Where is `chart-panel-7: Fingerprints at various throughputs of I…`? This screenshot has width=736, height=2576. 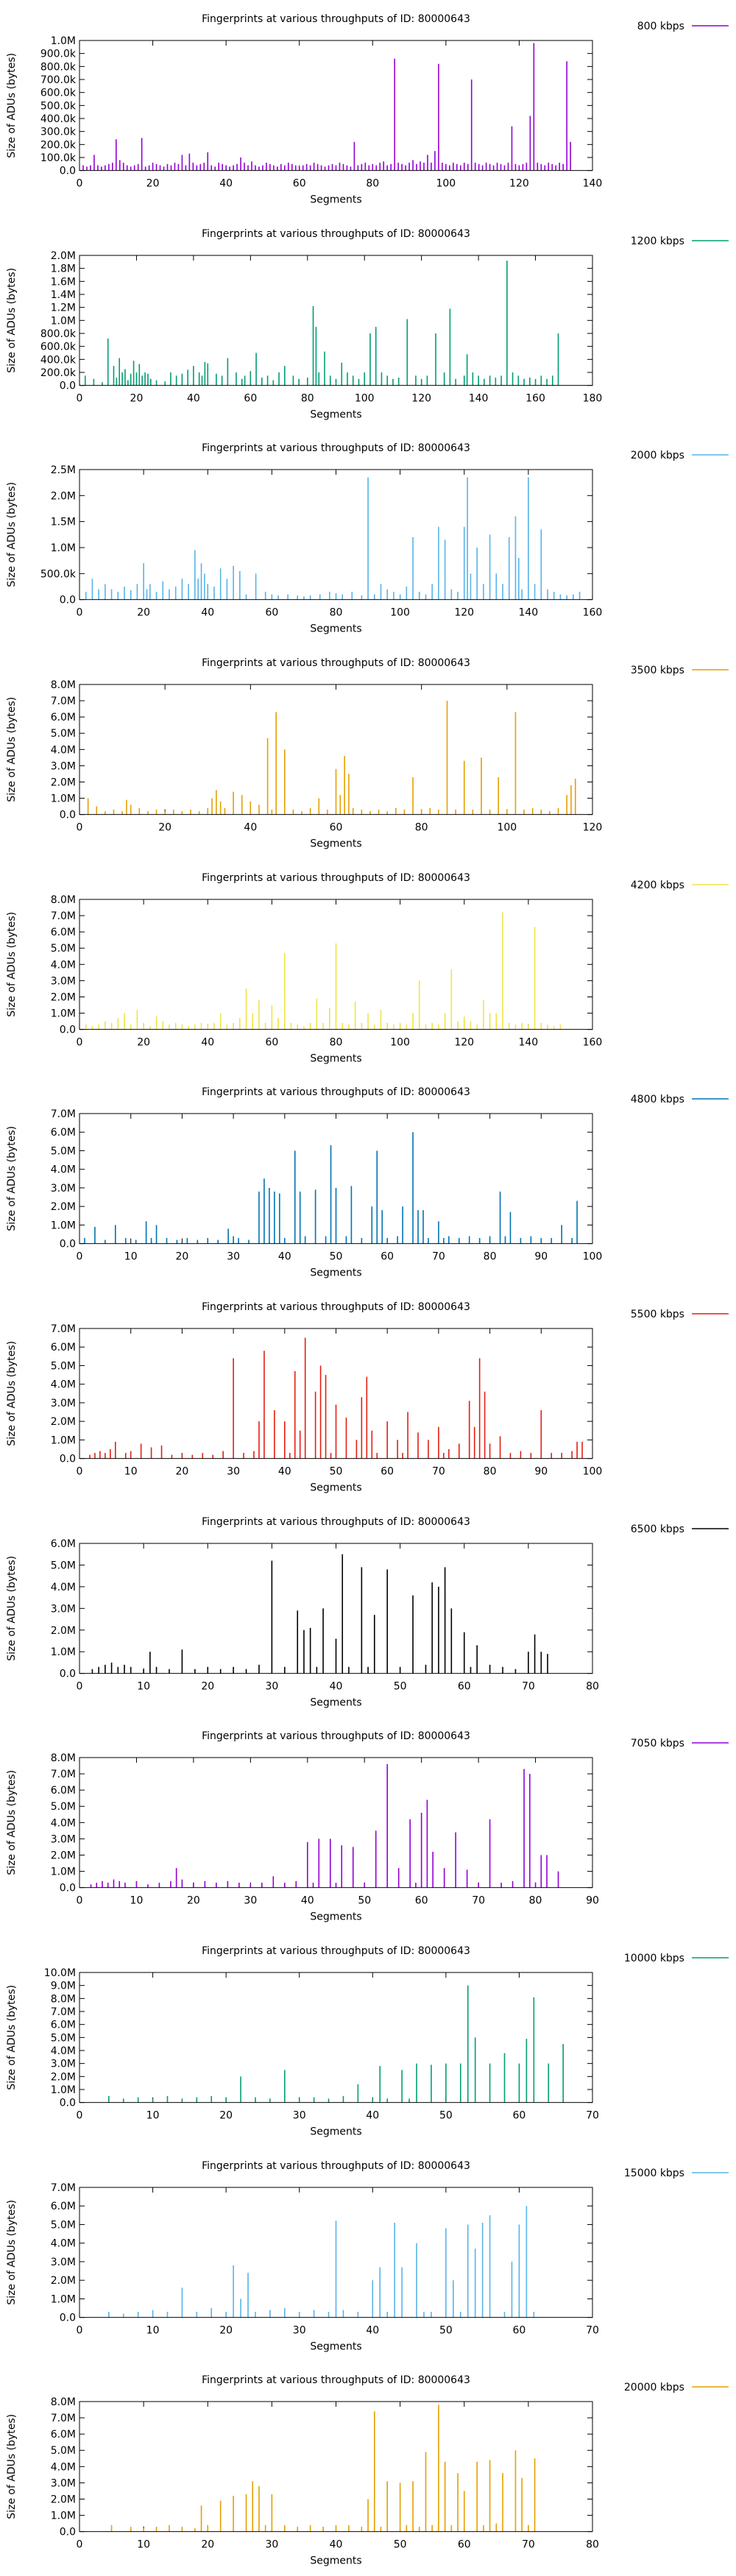 chart-panel-7: Fingerprints at various throughputs of I… is located at coordinates (367, 1612).